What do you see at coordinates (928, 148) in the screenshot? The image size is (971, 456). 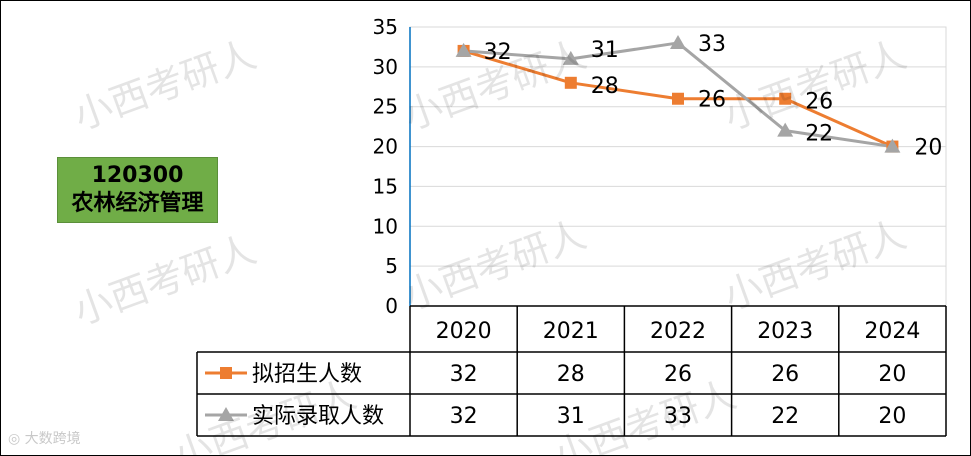 I see `data-label: 20` at bounding box center [928, 148].